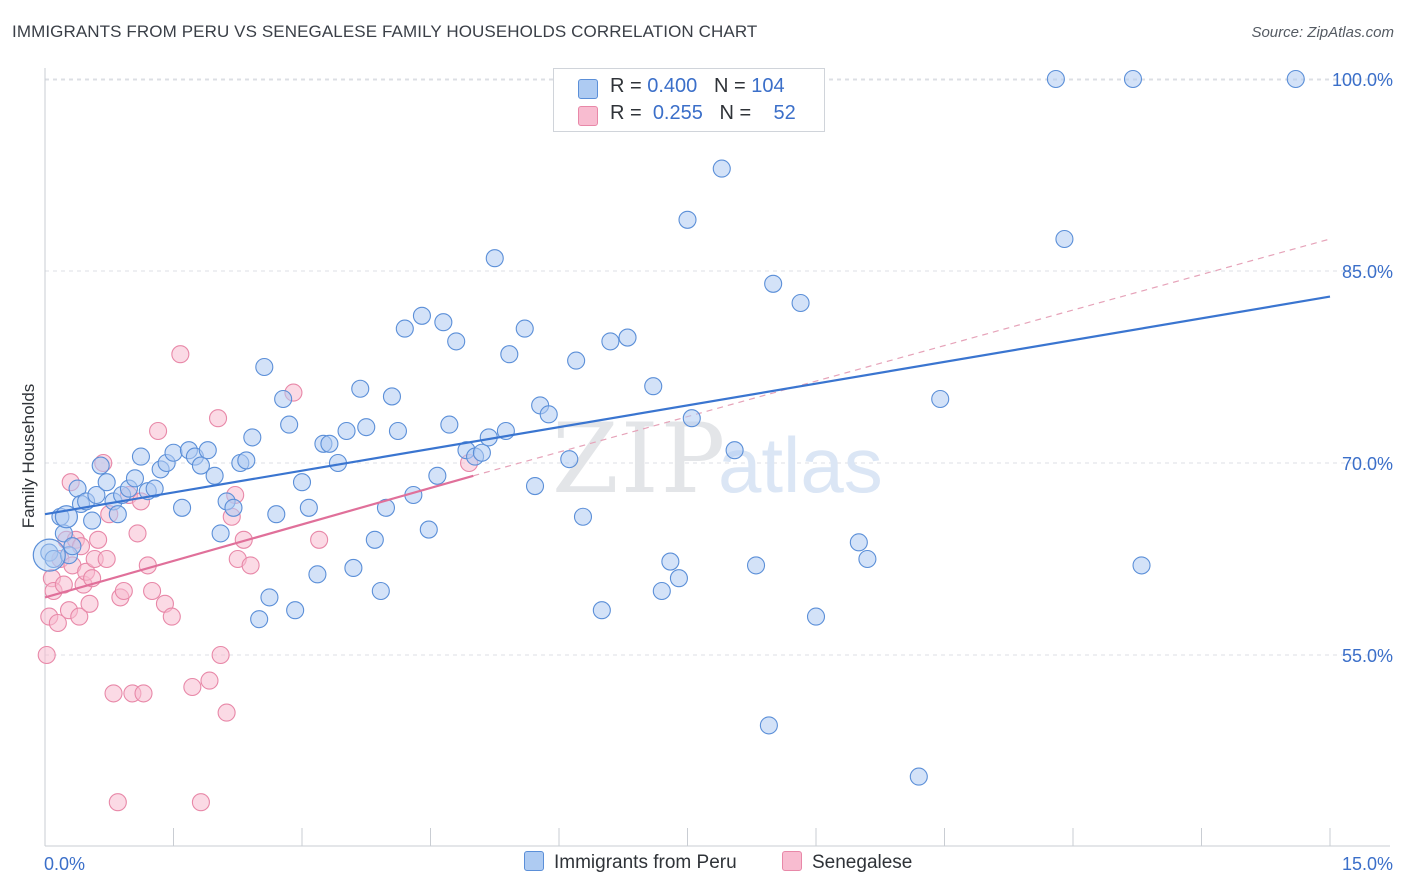 This screenshot has width=1406, height=892. What do you see at coordinates (626, 113) in the screenshot?
I see `legend-r-label-senegalese: R =` at bounding box center [626, 113].